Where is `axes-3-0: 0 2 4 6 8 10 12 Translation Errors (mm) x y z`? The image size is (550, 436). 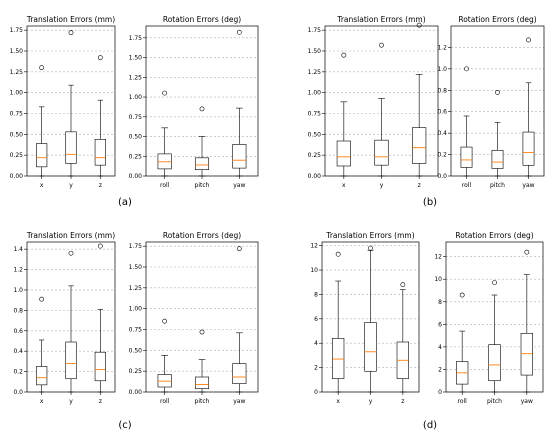
axes-3-0: 0 2 4 6 8 10 12 Translation Errors (mm) x y z is located at coordinates (365, 318).